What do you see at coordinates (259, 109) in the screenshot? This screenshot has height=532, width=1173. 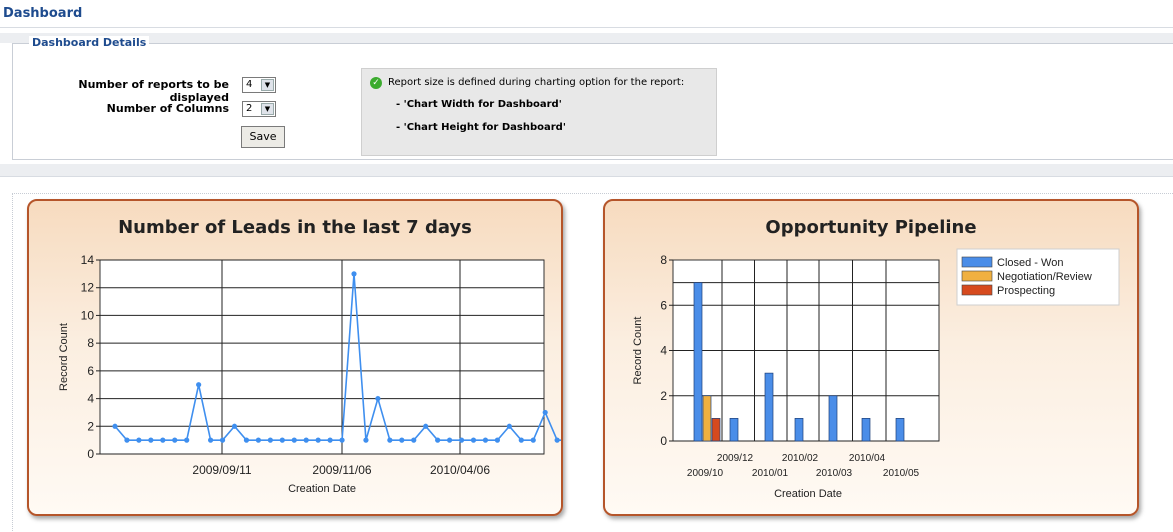 I see `columns-count-select: 2 ▼` at bounding box center [259, 109].